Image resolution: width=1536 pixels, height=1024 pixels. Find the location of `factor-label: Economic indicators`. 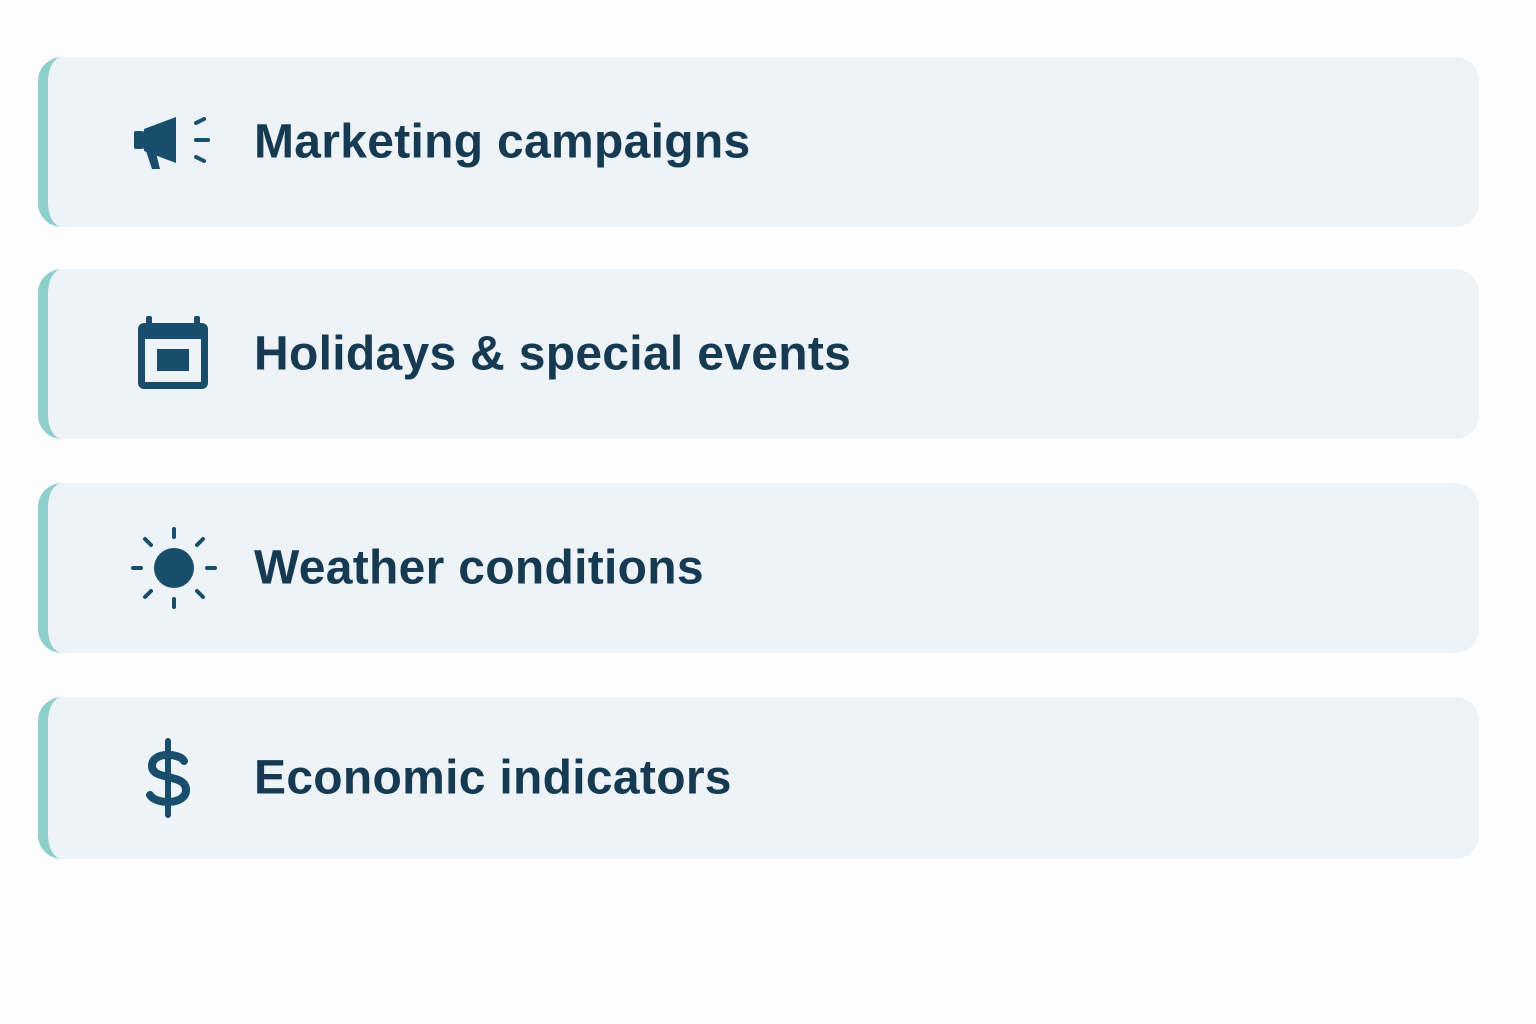

factor-label: Economic indicators is located at coordinates (493, 778).